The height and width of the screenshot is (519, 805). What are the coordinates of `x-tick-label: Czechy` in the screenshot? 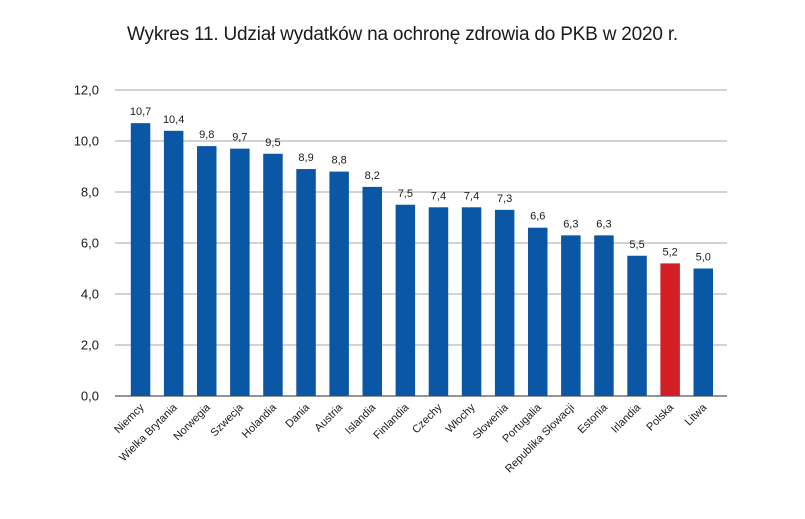 It's located at (427, 418).